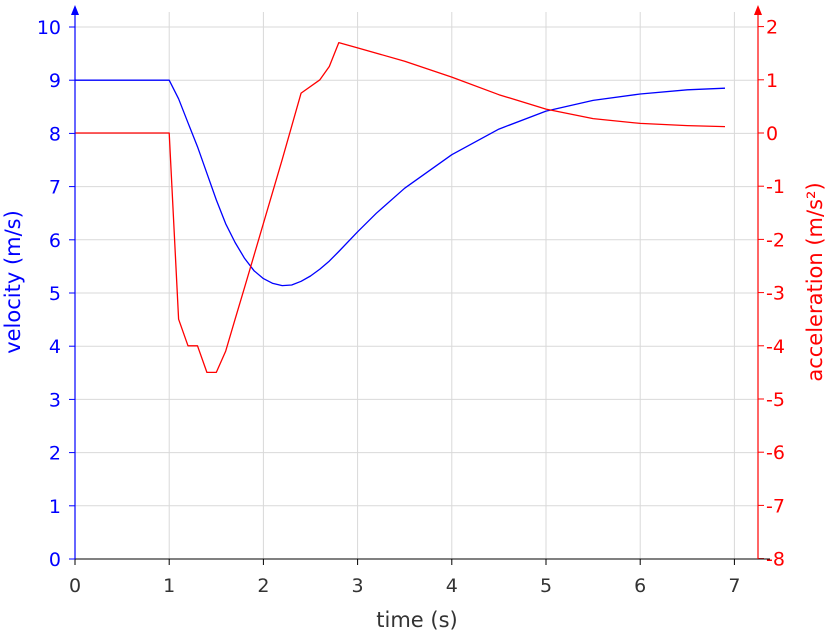  I want to click on y-left-tick-label: 5, so click(55, 294).